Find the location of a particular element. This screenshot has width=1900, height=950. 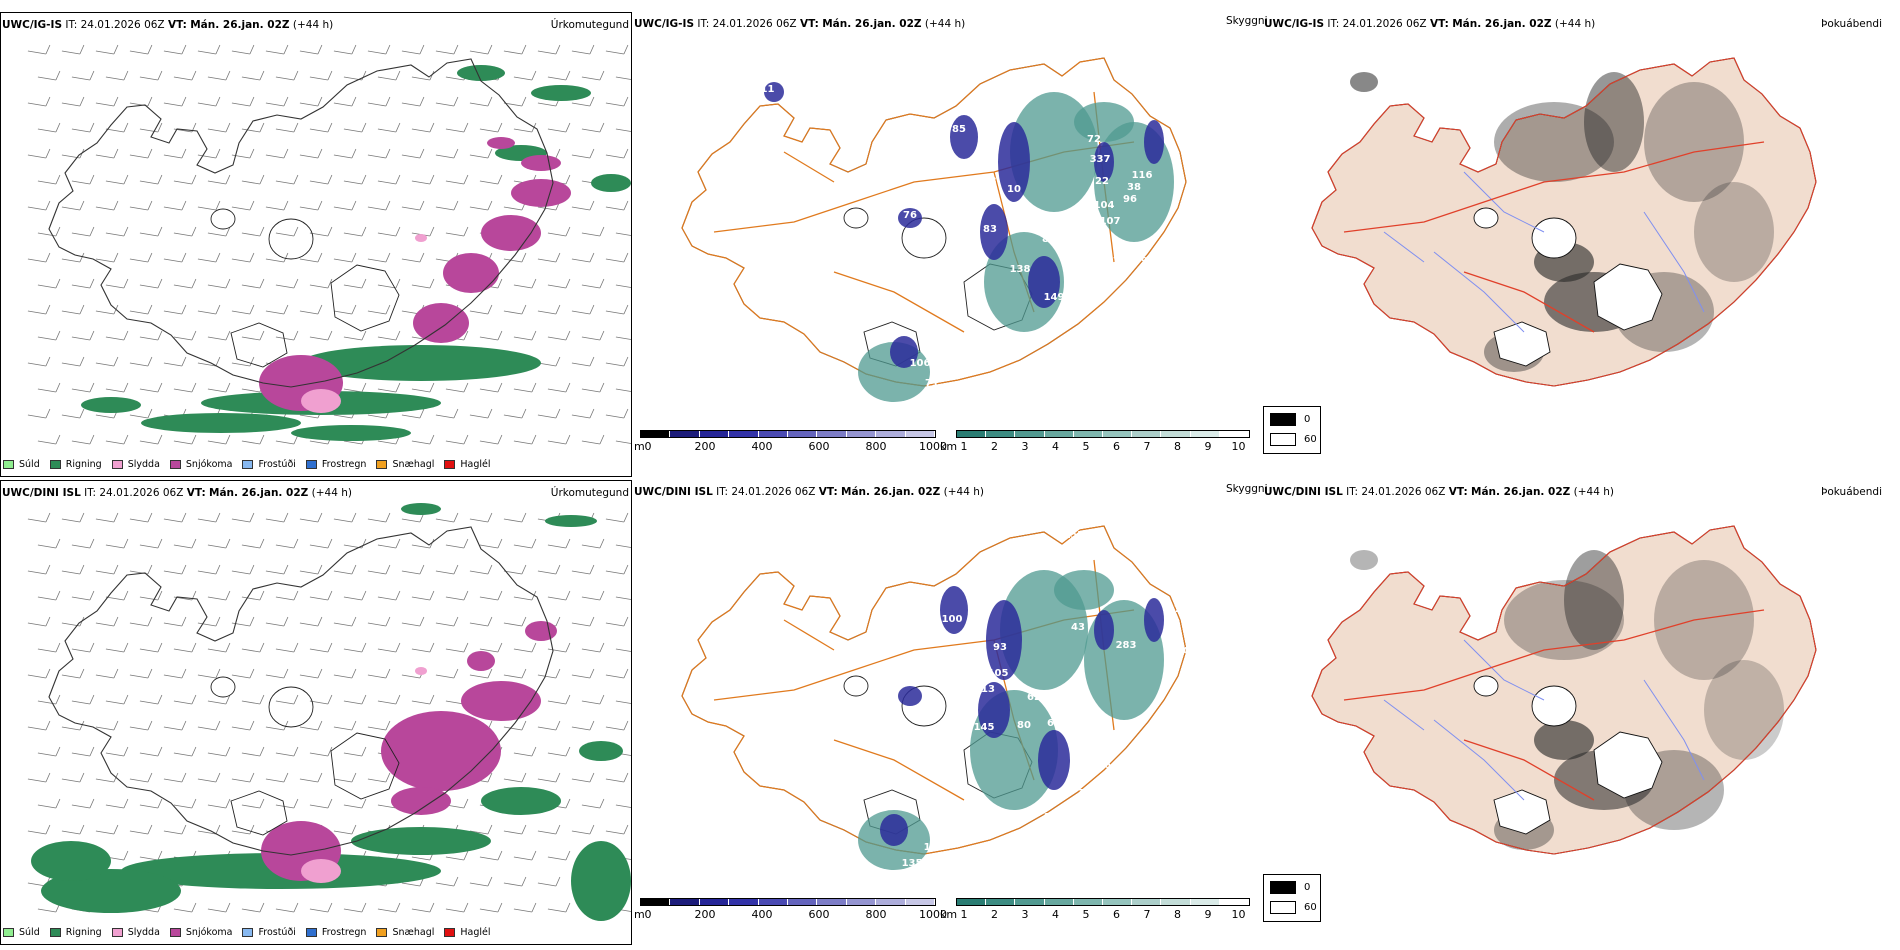

panel-title-fog: Þokuábendi is located at coordinates (1851, 24).